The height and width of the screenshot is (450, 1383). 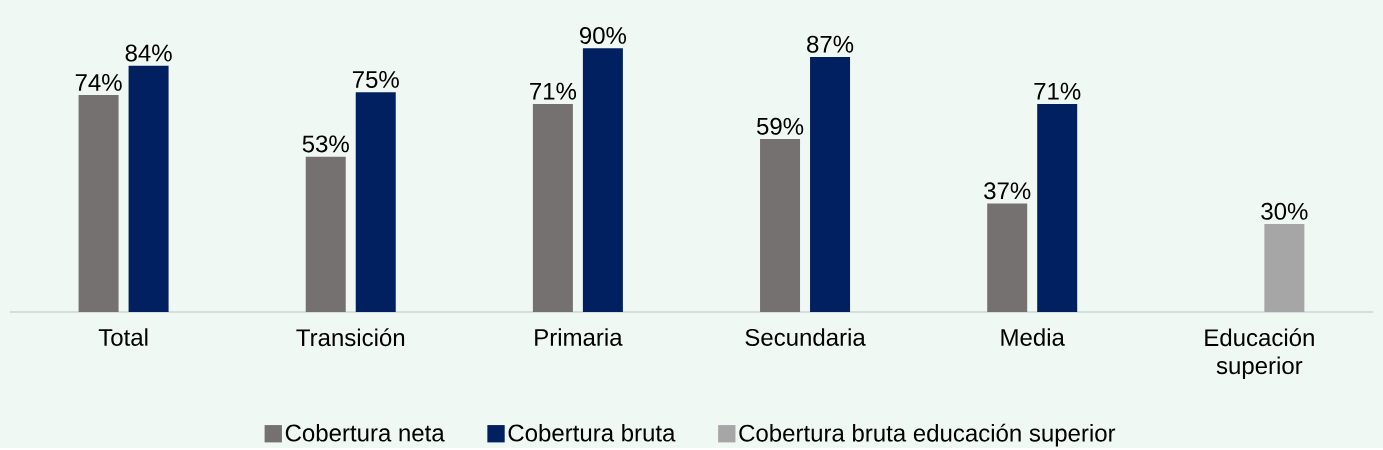 What do you see at coordinates (579, 337) in the screenshot?
I see `x-tick-label: Primaria` at bounding box center [579, 337].